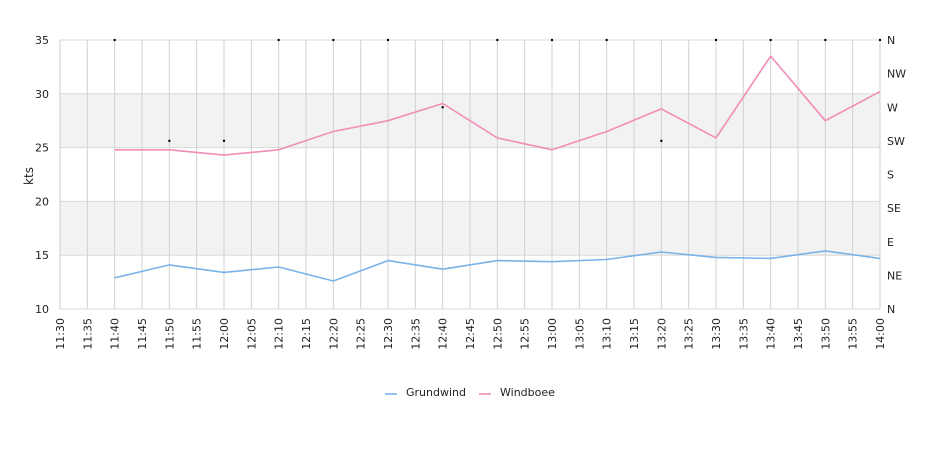 The width and height of the screenshot is (940, 450). I want to click on y-tick-label: 10, so click(42, 309).